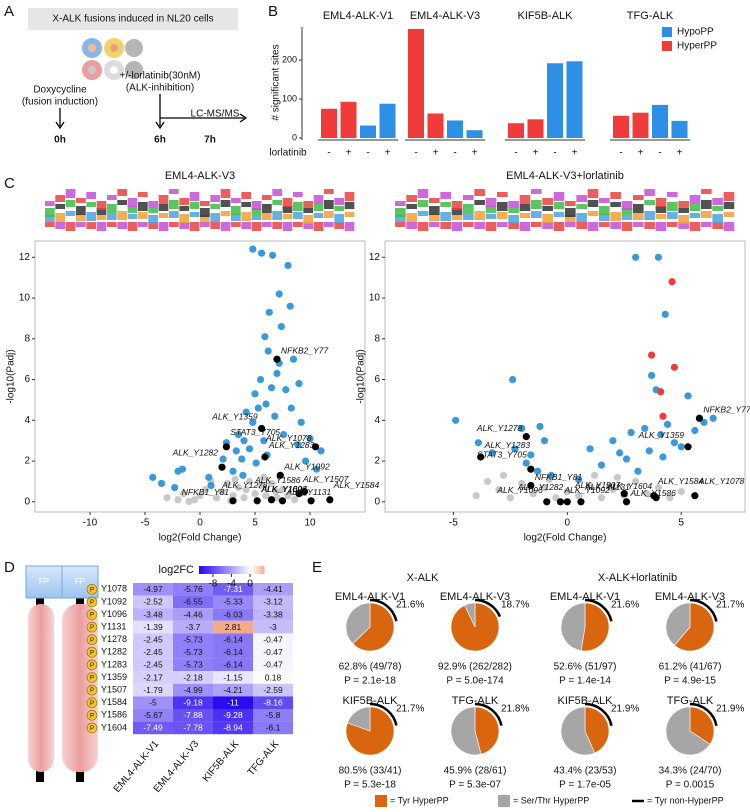 Image resolution: width=750 pixels, height=812 pixels. I want to click on arc-label: 18.7%, so click(515, 605).